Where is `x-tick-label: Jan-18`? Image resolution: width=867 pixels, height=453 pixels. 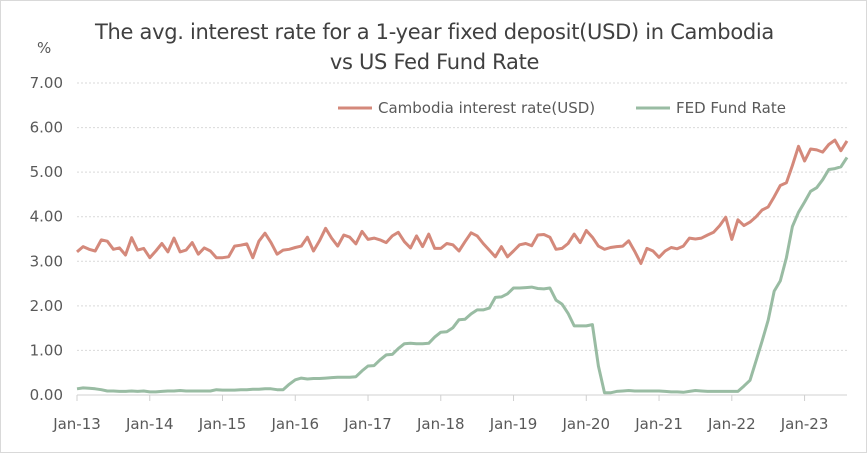
x-tick-label: Jan-18 is located at coordinates (440, 424).